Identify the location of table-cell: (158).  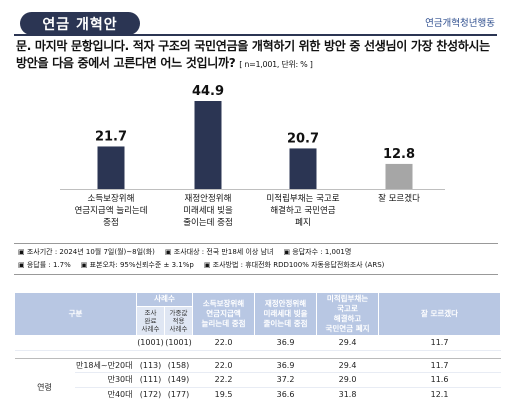
(178, 366).